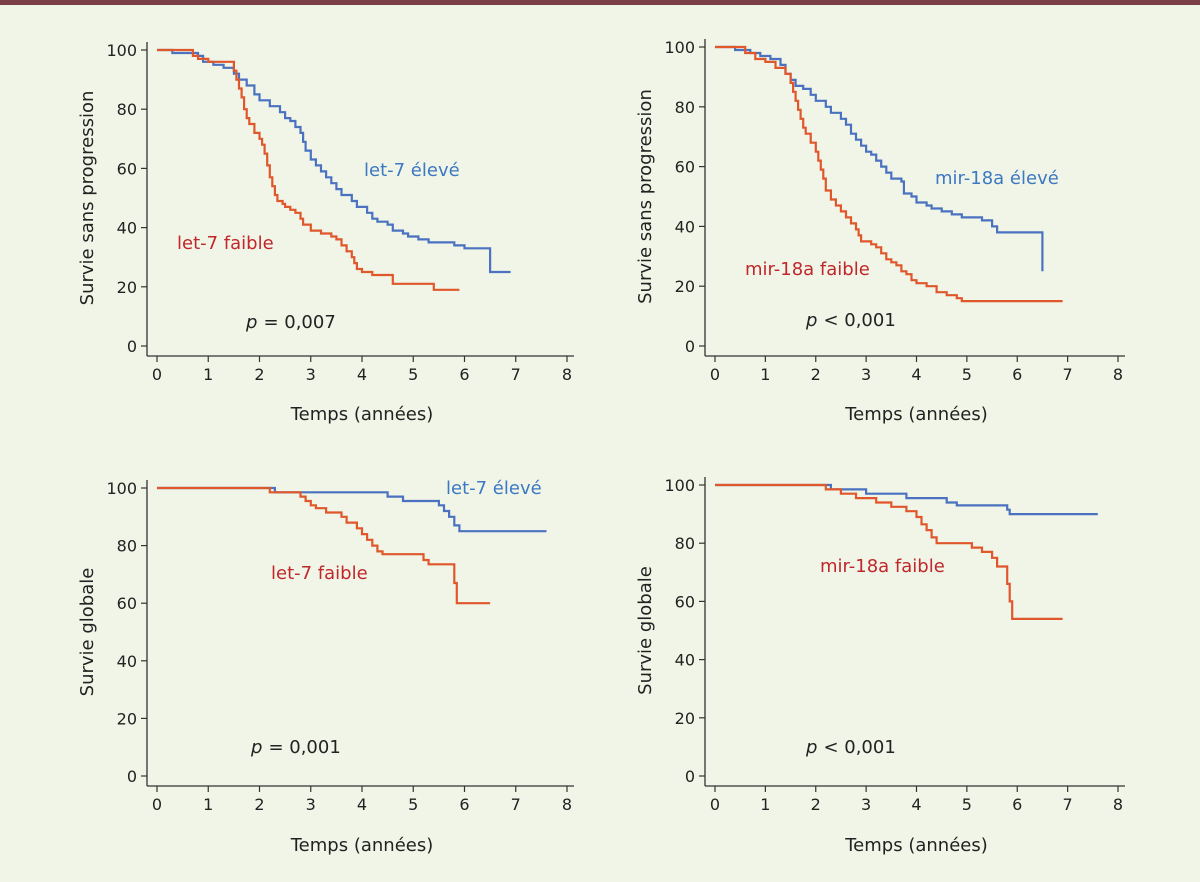 The image size is (1200, 882). What do you see at coordinates (997, 178) in the screenshot?
I see `series-label-high: mir-18a élevé` at bounding box center [997, 178].